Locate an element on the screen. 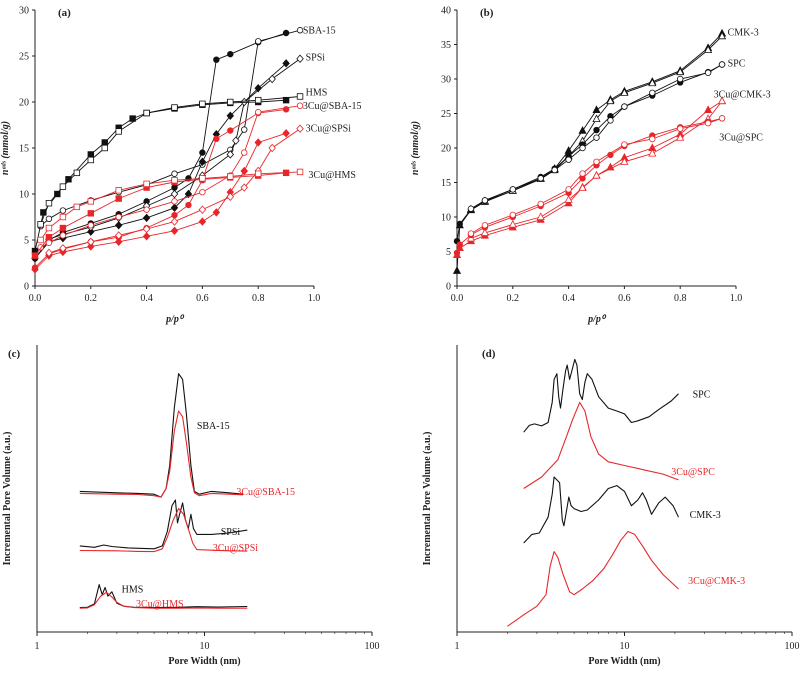 This screenshot has height=675, width=800. x-axis-label: Pore Width (nm) is located at coordinates (204, 661).